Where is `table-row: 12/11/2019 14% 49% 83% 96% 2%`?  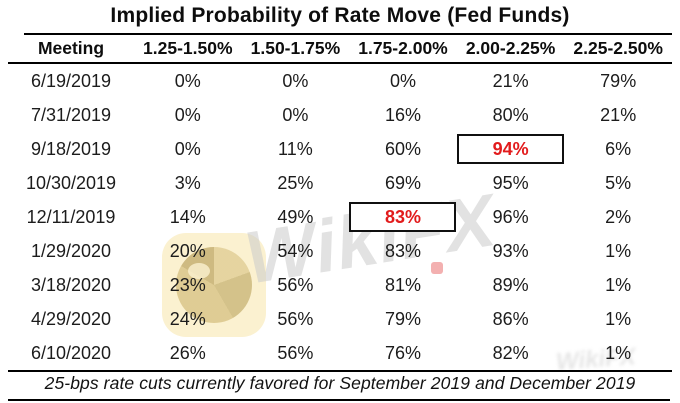 table-row: 12/11/2019 14% 49% 83% 96% 2% is located at coordinates (340, 217).